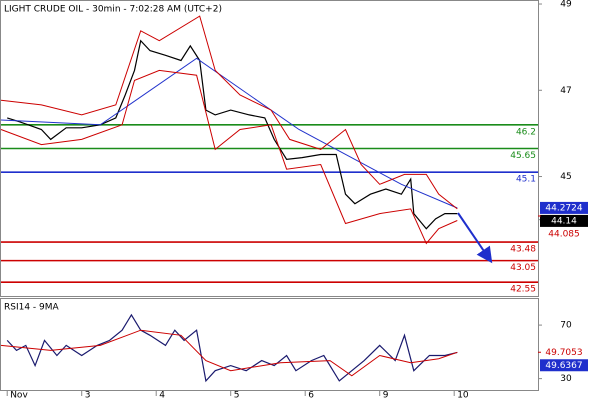 The width and height of the screenshot is (590, 400). I want to click on price-marker-label: 49.7053, so click(563, 353).